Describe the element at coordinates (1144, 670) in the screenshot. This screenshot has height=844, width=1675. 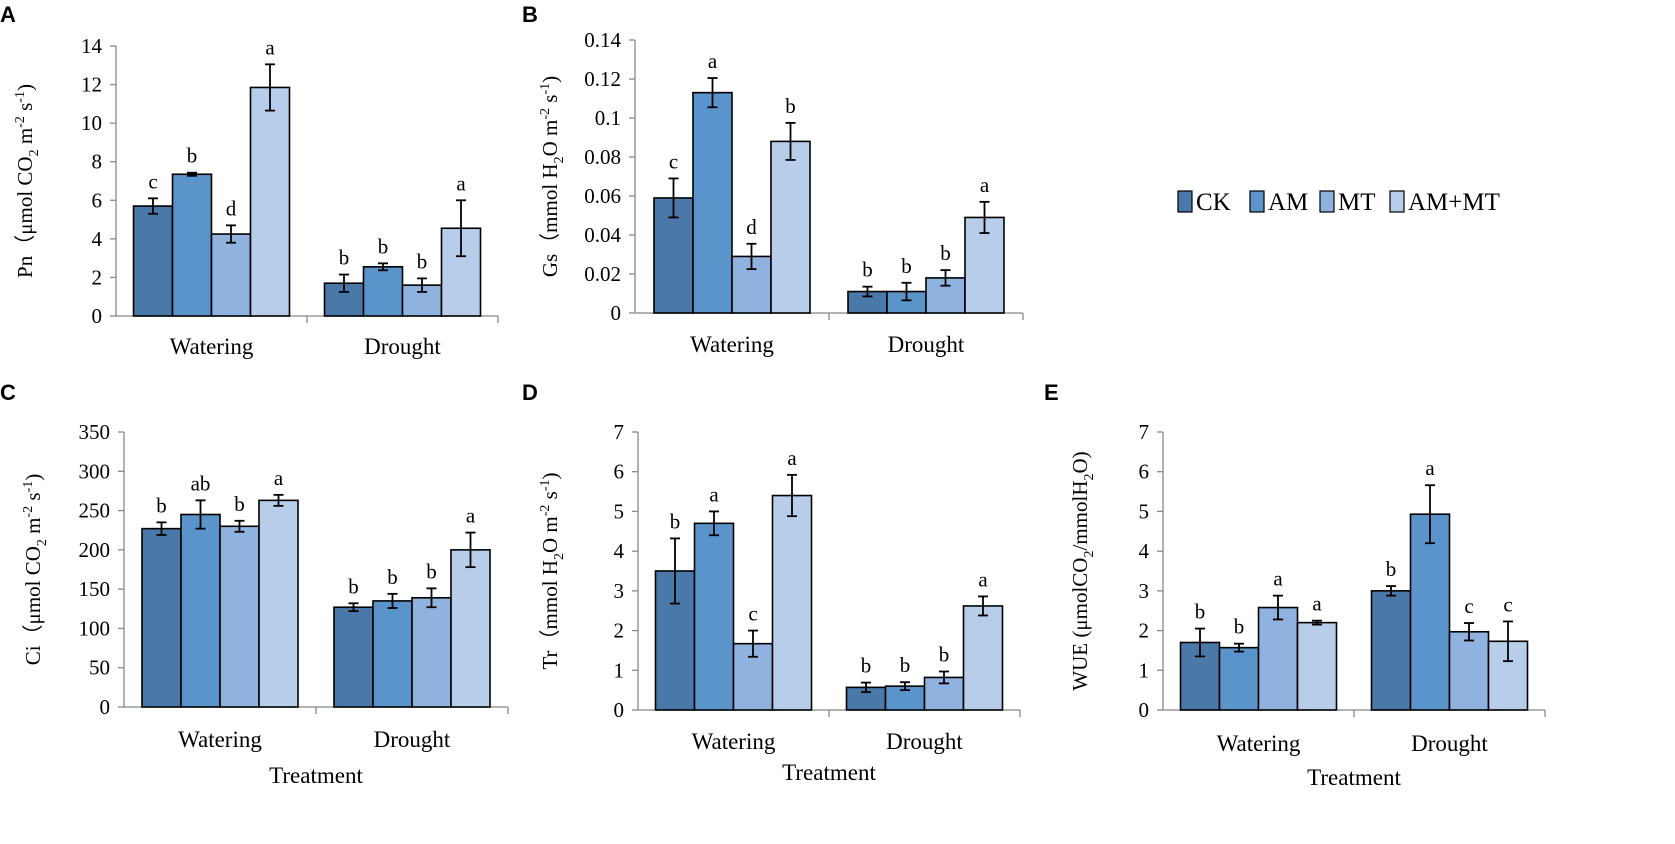
I see `y-tick-label: 1` at that location.